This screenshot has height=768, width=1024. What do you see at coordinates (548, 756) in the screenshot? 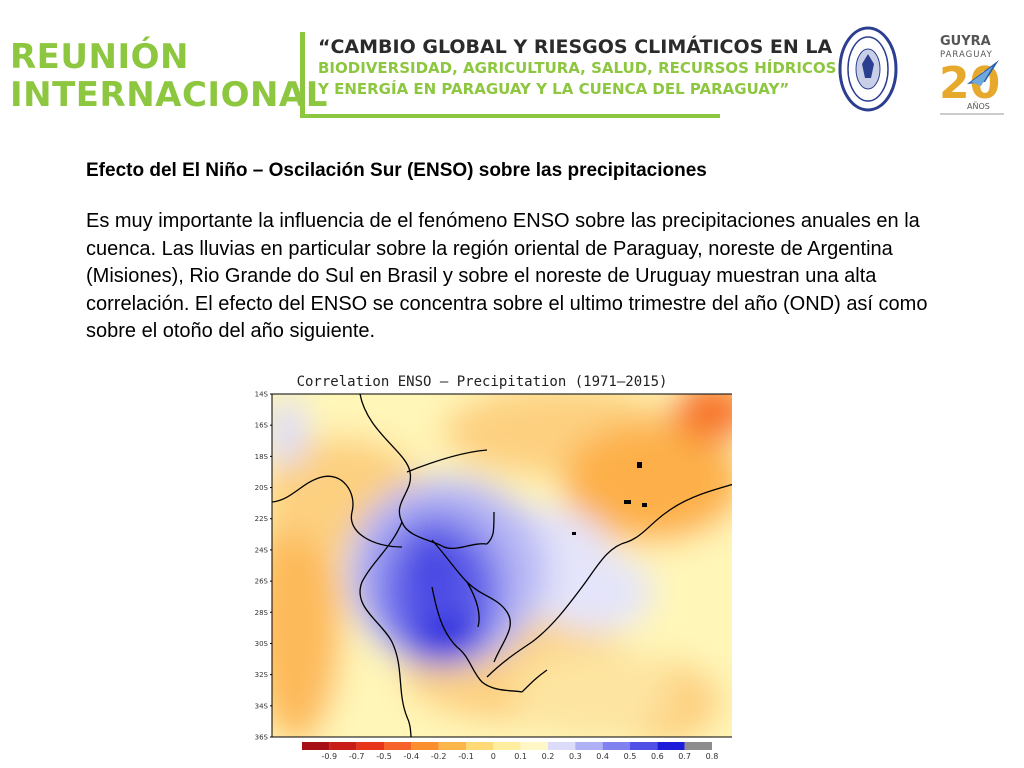
I see `colorbar-label: 0.2` at bounding box center [548, 756].